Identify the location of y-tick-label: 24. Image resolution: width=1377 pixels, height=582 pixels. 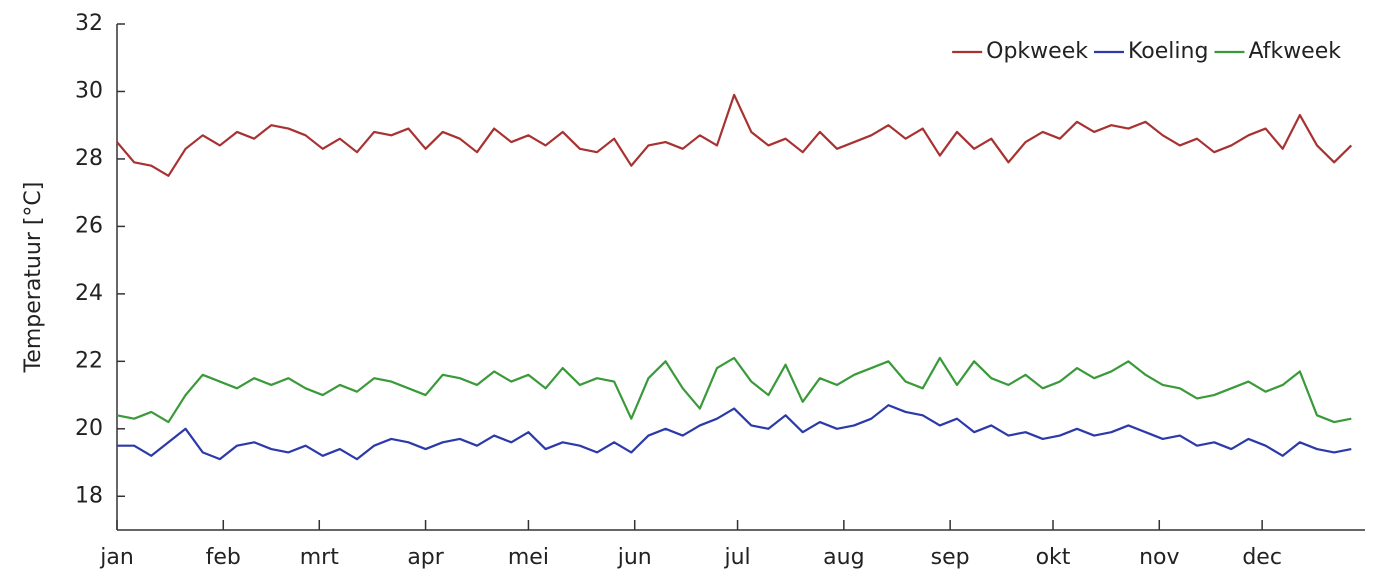
(89, 293).